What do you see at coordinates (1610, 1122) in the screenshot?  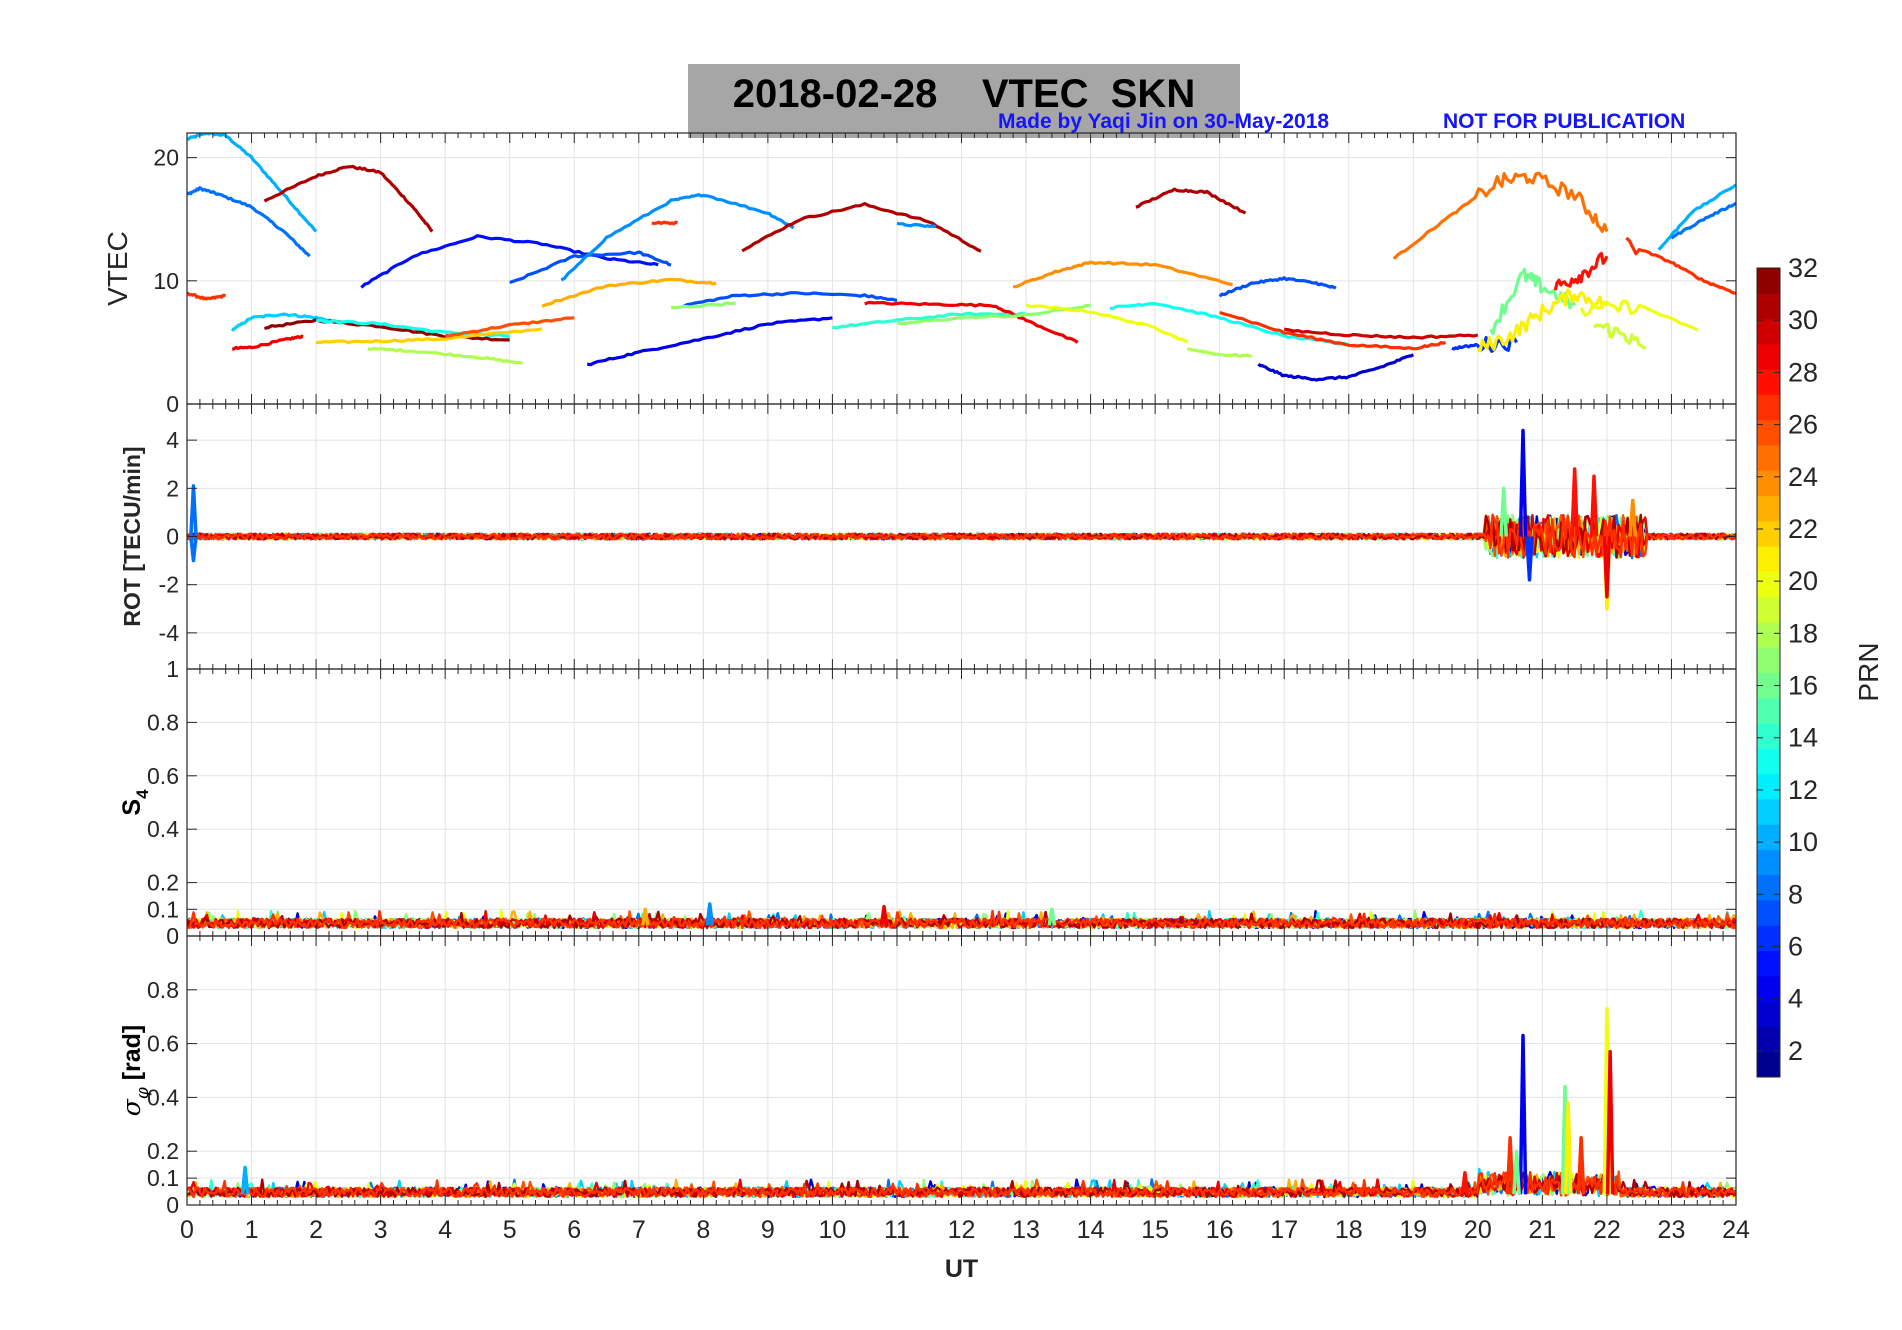 I see `sigma_phi-spike-prn29` at bounding box center [1610, 1122].